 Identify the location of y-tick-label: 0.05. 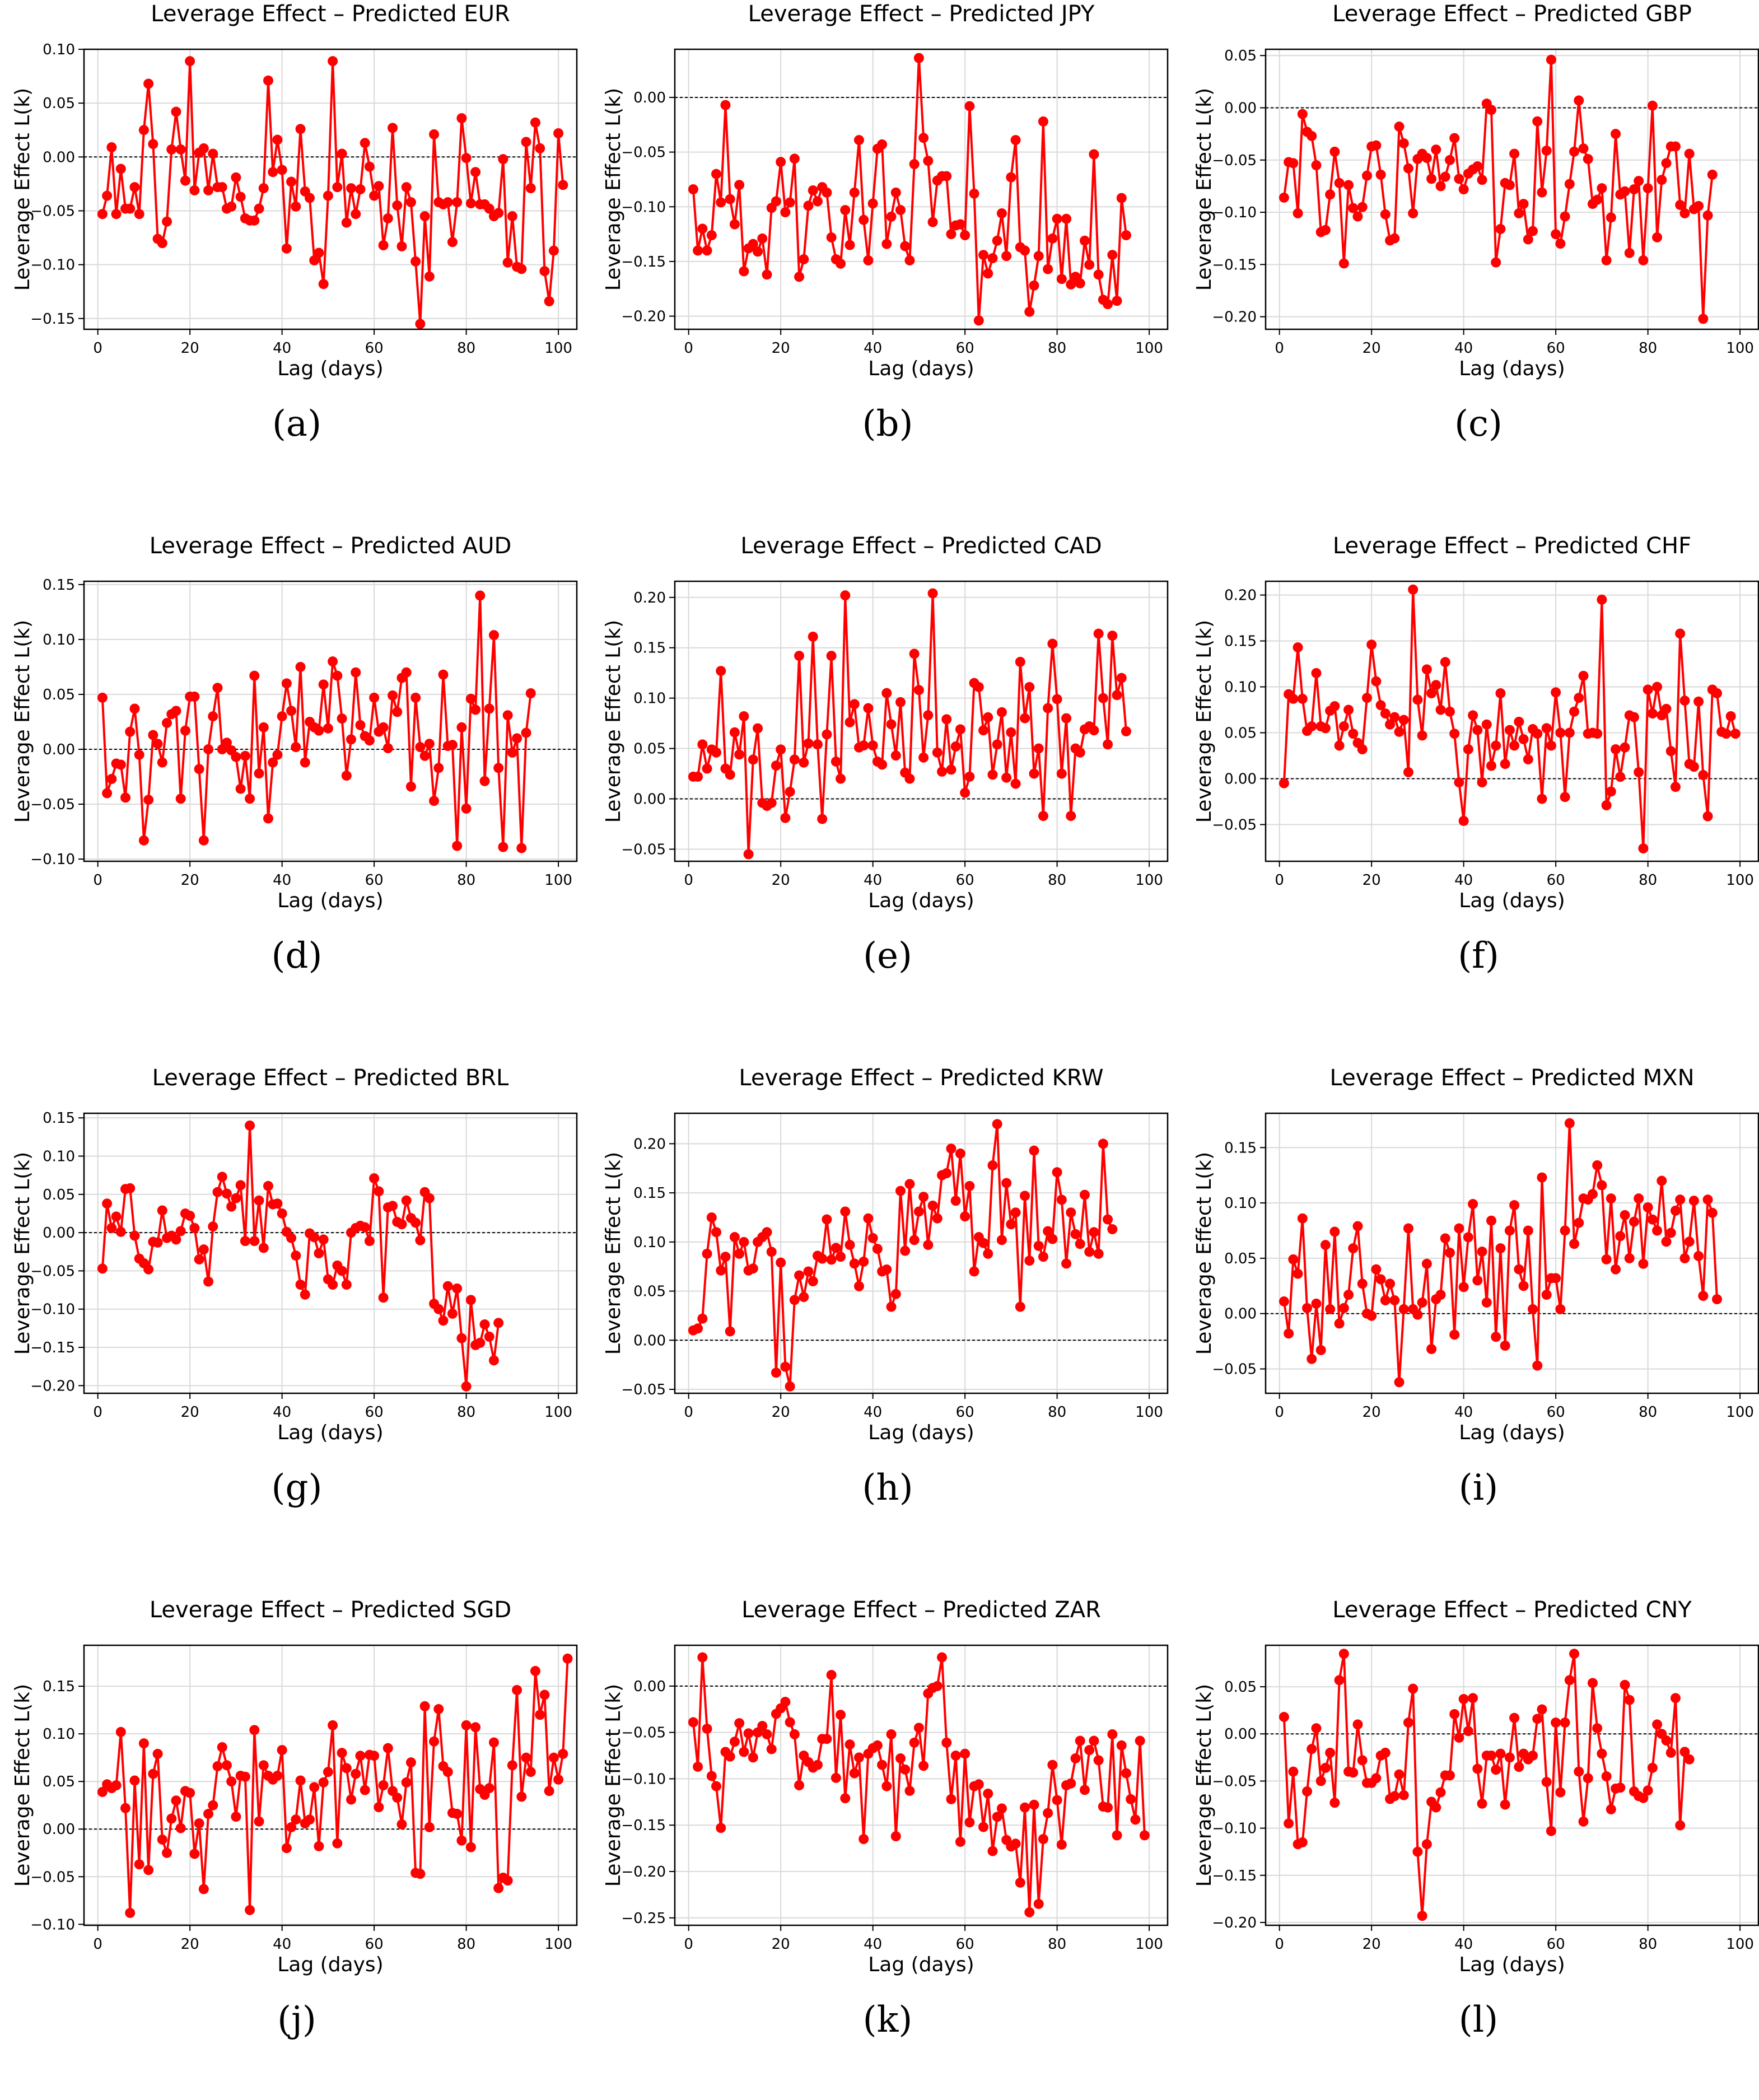
(1241, 733).